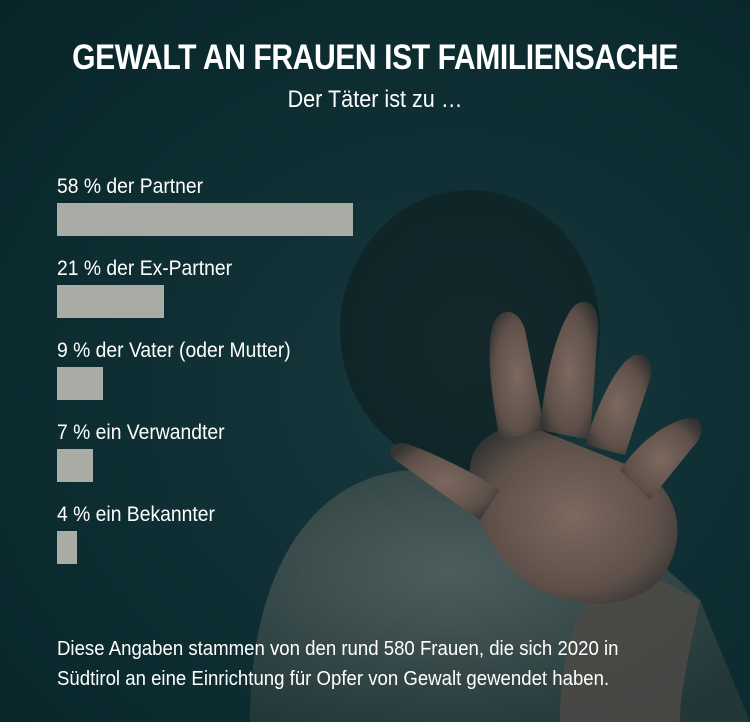  Describe the element at coordinates (618, 404) in the screenshot. I see `finger-ring` at that location.